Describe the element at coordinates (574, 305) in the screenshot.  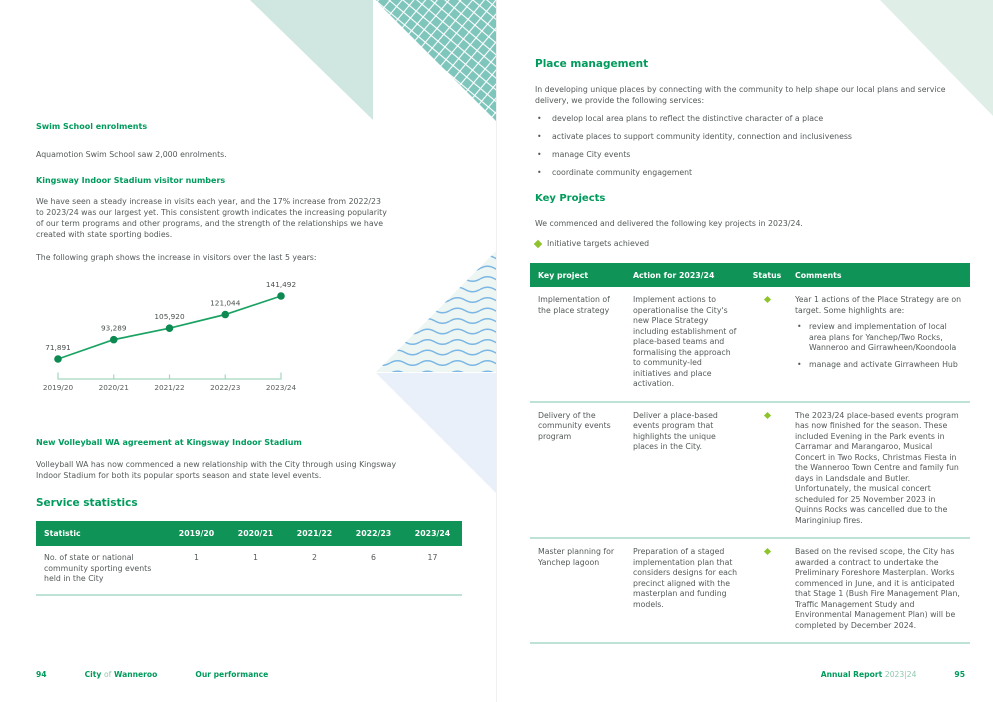
I see `project-cell: Implementation of the place strategy` at that location.